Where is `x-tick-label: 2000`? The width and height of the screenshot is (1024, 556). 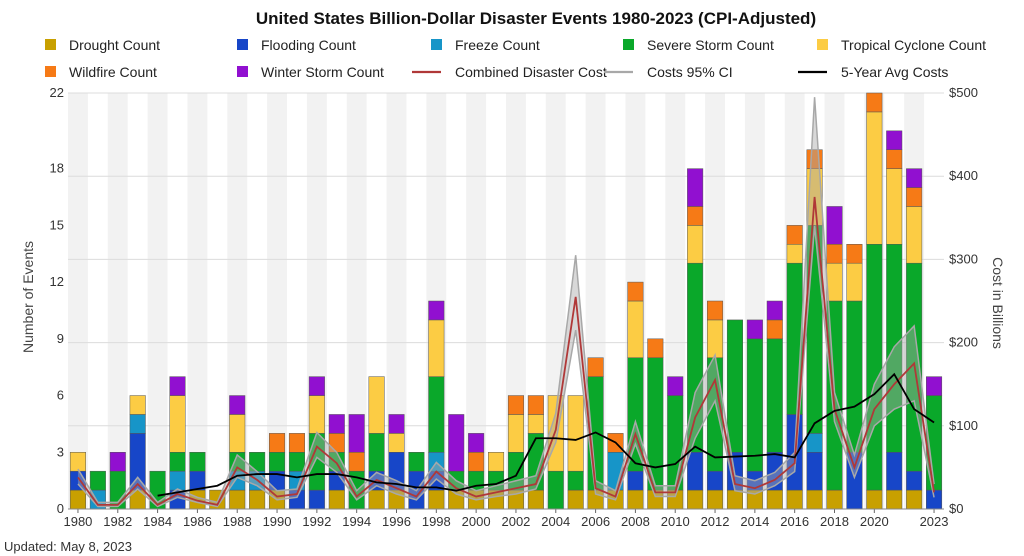
x-tick-label: 2000 is located at coordinates (476, 521).